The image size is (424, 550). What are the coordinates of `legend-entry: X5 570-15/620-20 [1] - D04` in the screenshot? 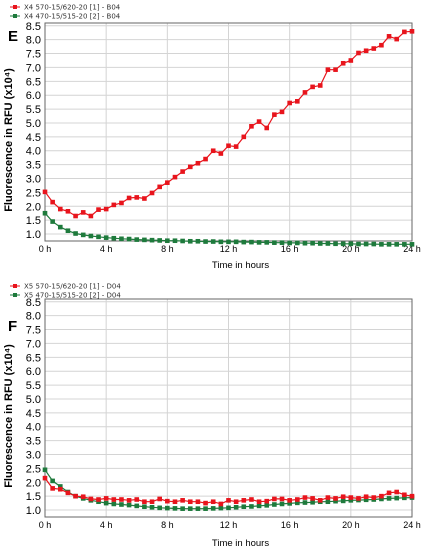 It's located at (72, 287).